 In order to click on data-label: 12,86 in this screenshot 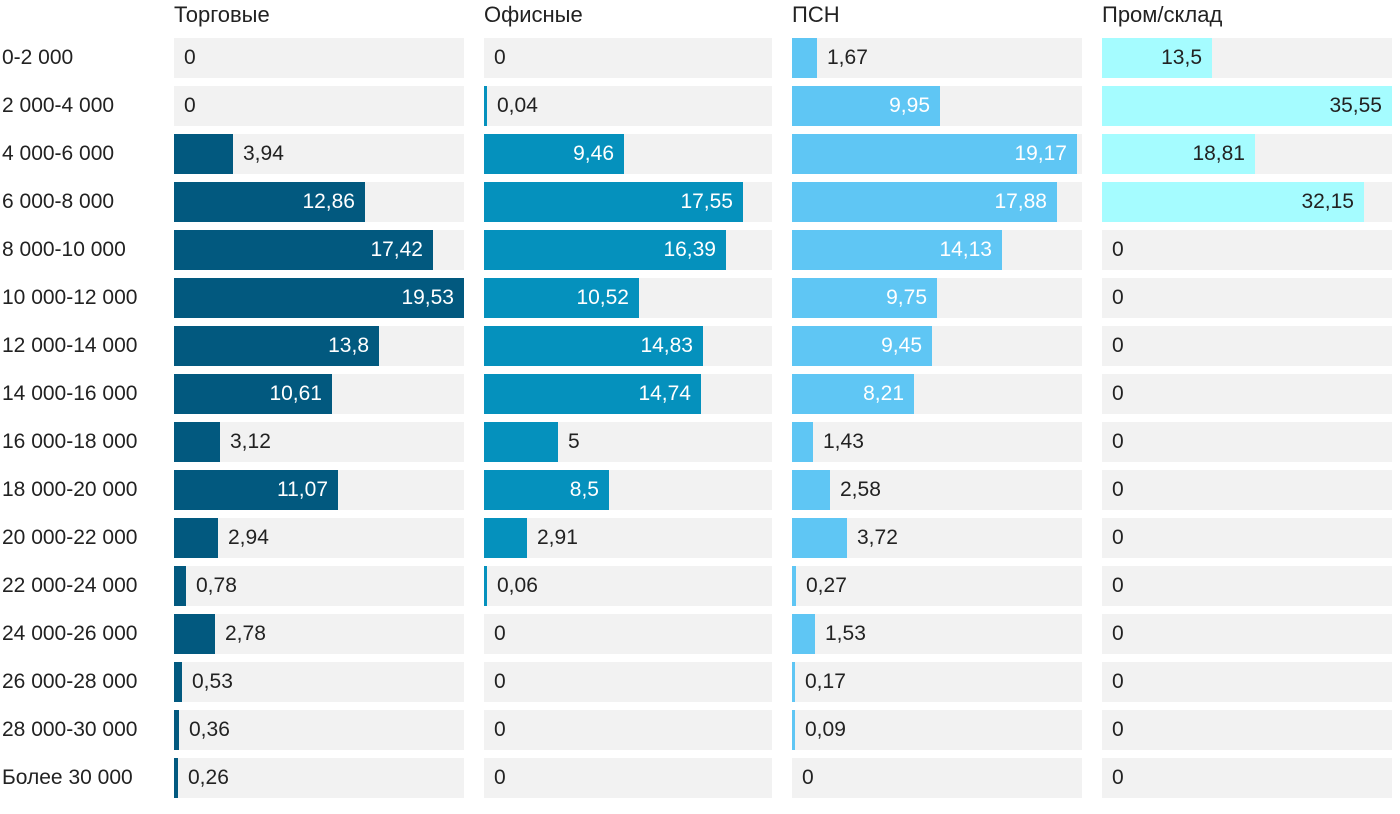, I will do `click(328, 201)`.